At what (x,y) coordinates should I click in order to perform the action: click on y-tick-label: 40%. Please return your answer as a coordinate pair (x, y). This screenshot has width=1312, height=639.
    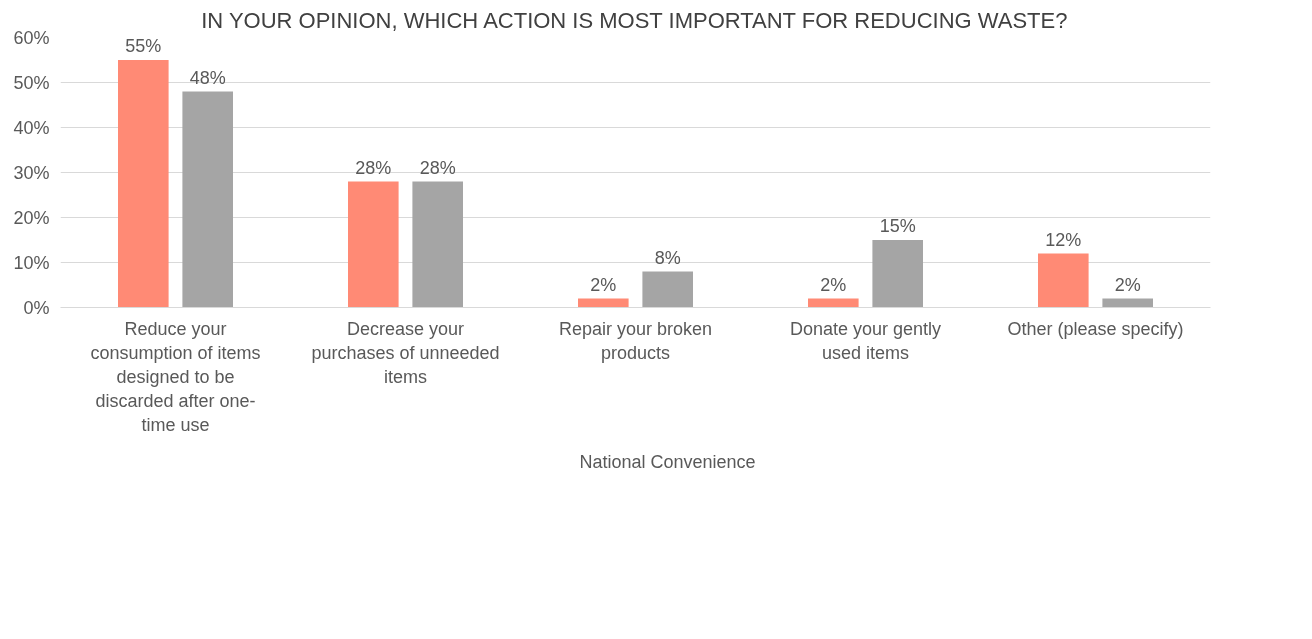
    Looking at the image, I should click on (31, 127).